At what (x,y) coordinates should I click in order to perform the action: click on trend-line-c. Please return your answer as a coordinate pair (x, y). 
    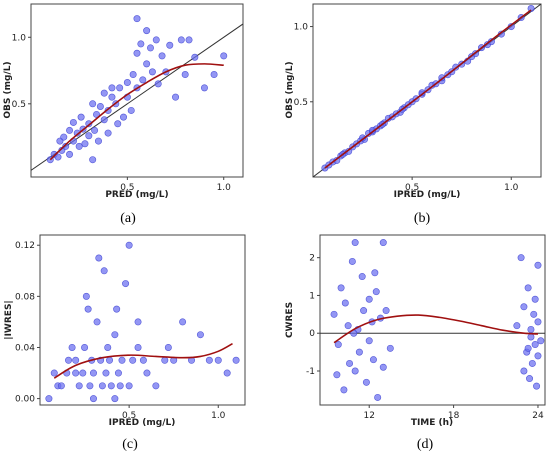
    Looking at the image, I should click on (143, 360).